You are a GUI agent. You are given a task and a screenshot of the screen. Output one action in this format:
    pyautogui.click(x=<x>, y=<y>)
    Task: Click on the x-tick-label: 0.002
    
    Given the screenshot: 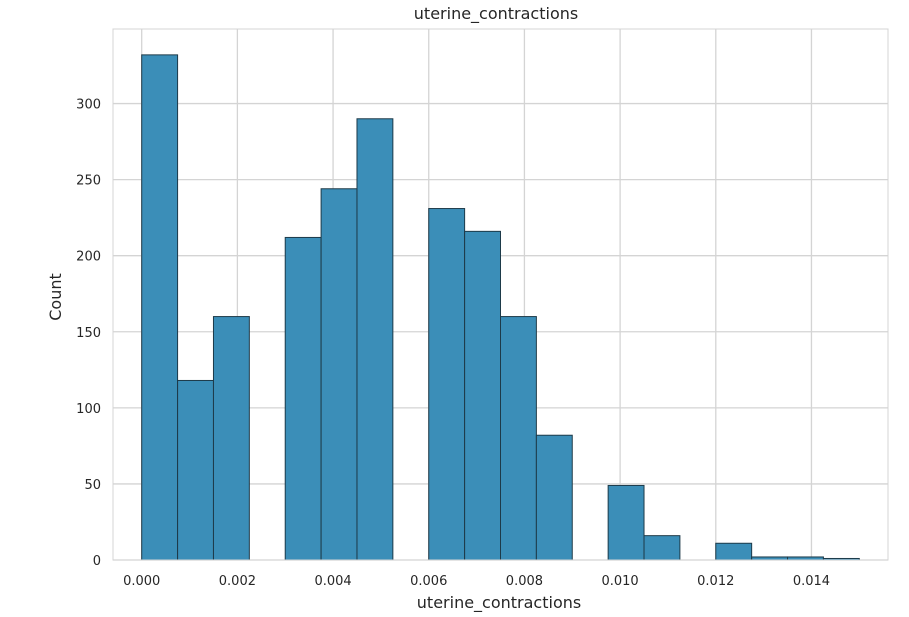 What is the action you would take?
    pyautogui.click(x=237, y=581)
    